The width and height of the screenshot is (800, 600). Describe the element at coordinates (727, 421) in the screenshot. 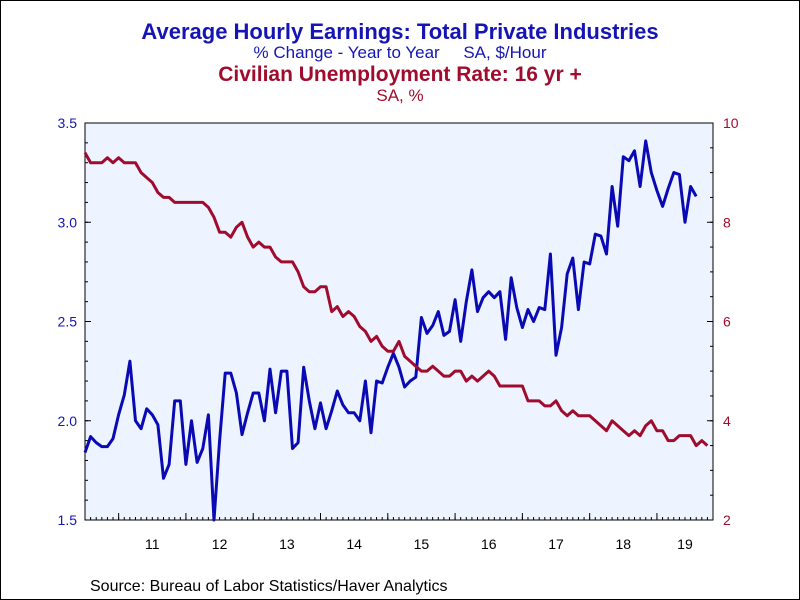

I see `right-axis-tick-label: 4` at that location.